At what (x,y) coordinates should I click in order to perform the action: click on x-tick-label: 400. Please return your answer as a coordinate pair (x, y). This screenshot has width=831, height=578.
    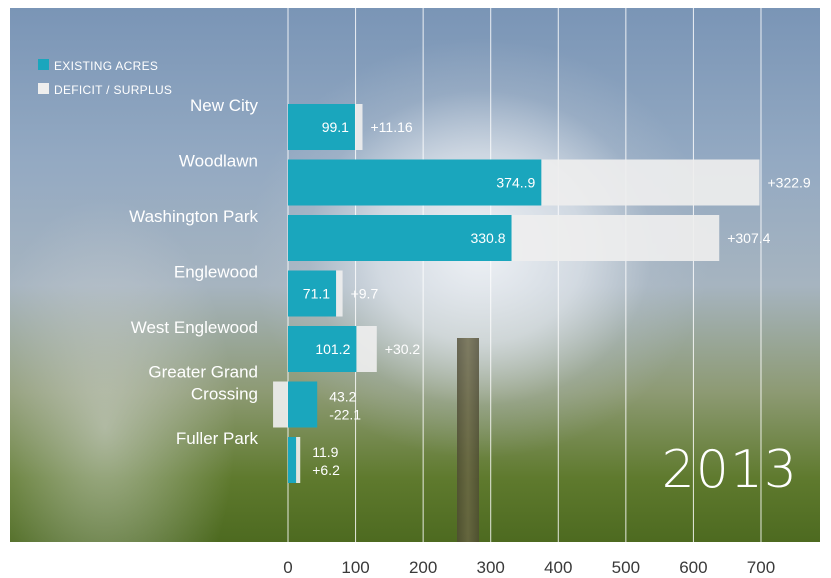
    Looking at the image, I should click on (558, 567).